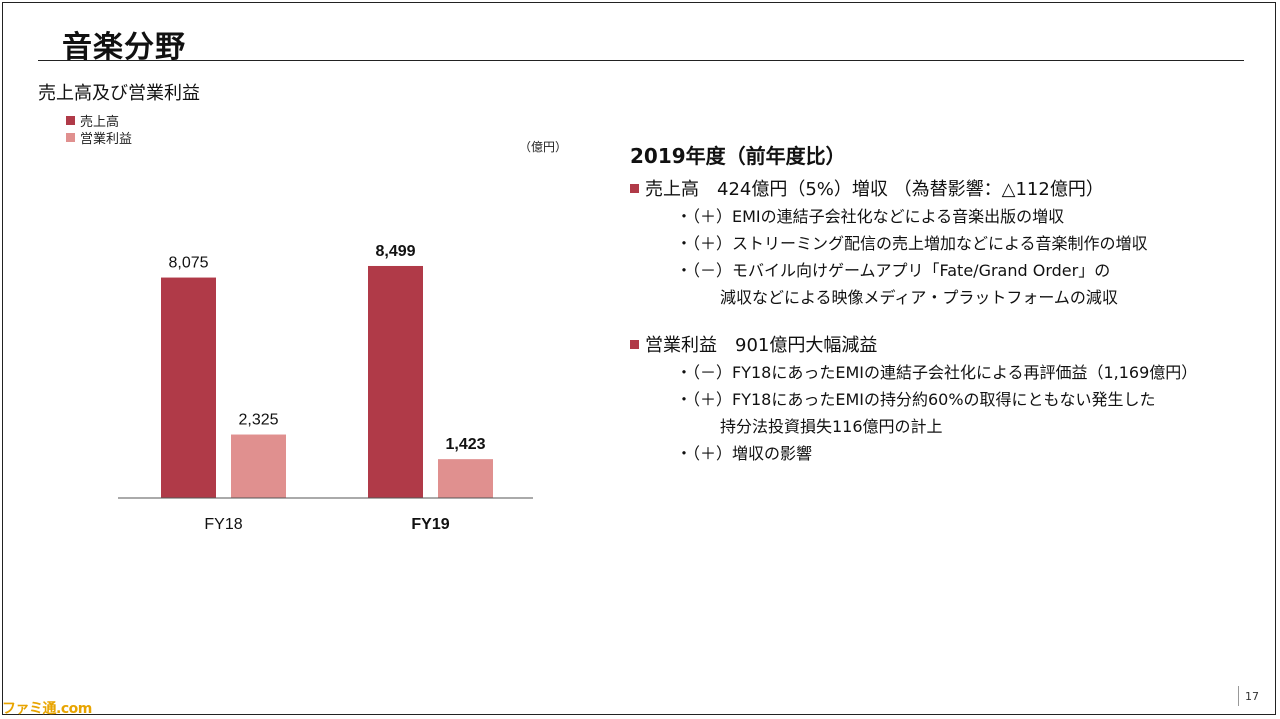 The image size is (1280, 719). What do you see at coordinates (761, 345) in the screenshot?
I see `profit-head-text: 営業利益 901億円大幅減益` at bounding box center [761, 345].